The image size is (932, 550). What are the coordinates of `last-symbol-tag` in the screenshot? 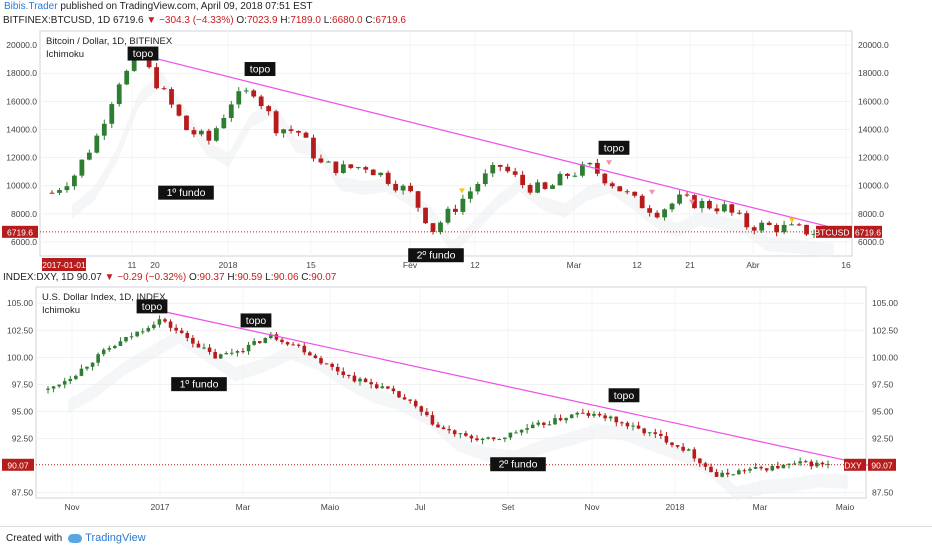 It's located at (855, 464).